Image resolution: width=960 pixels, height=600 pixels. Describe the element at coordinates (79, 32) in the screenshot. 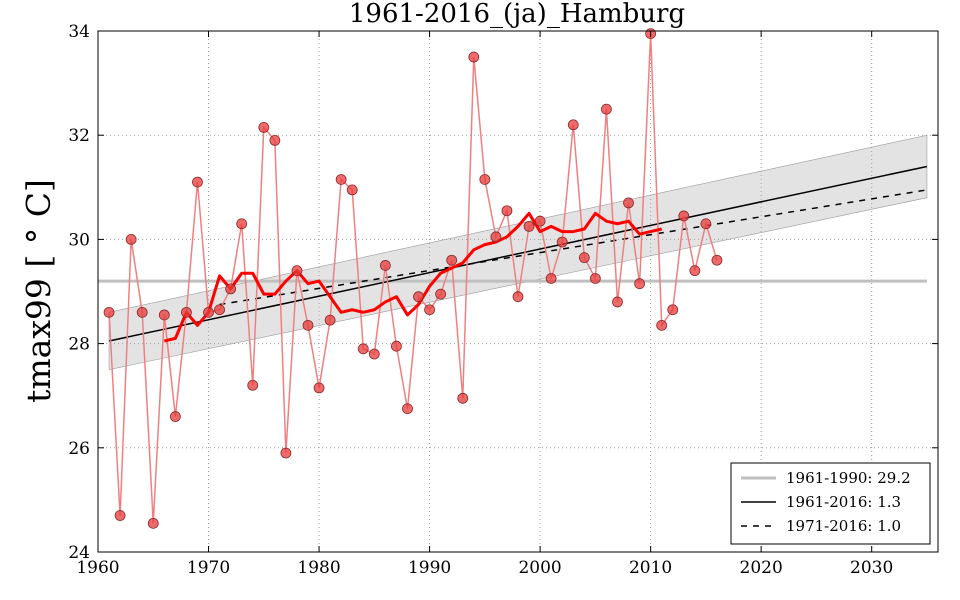

I see `y-tick-label: 34` at that location.